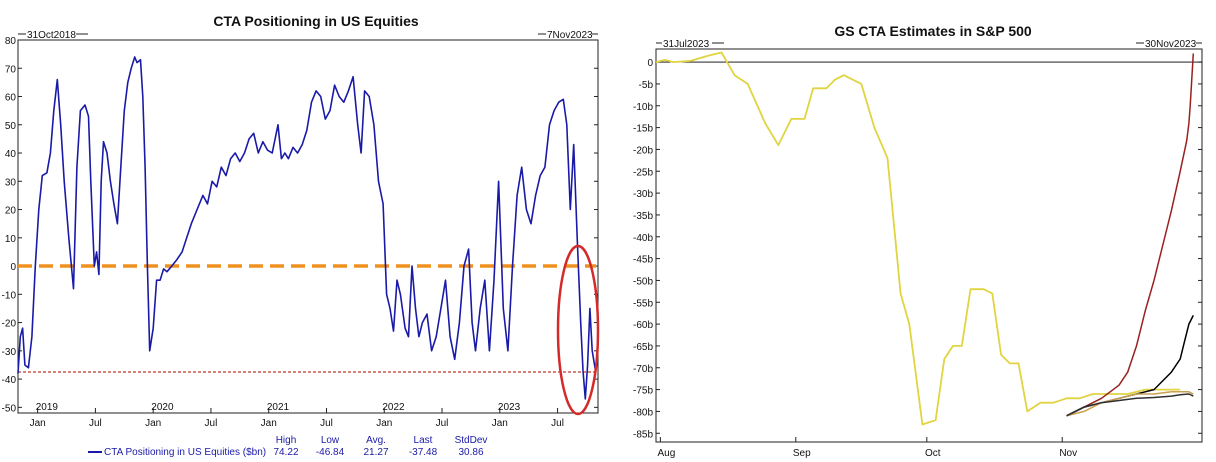  I want to click on y-tick-label: 80, so click(11, 41).